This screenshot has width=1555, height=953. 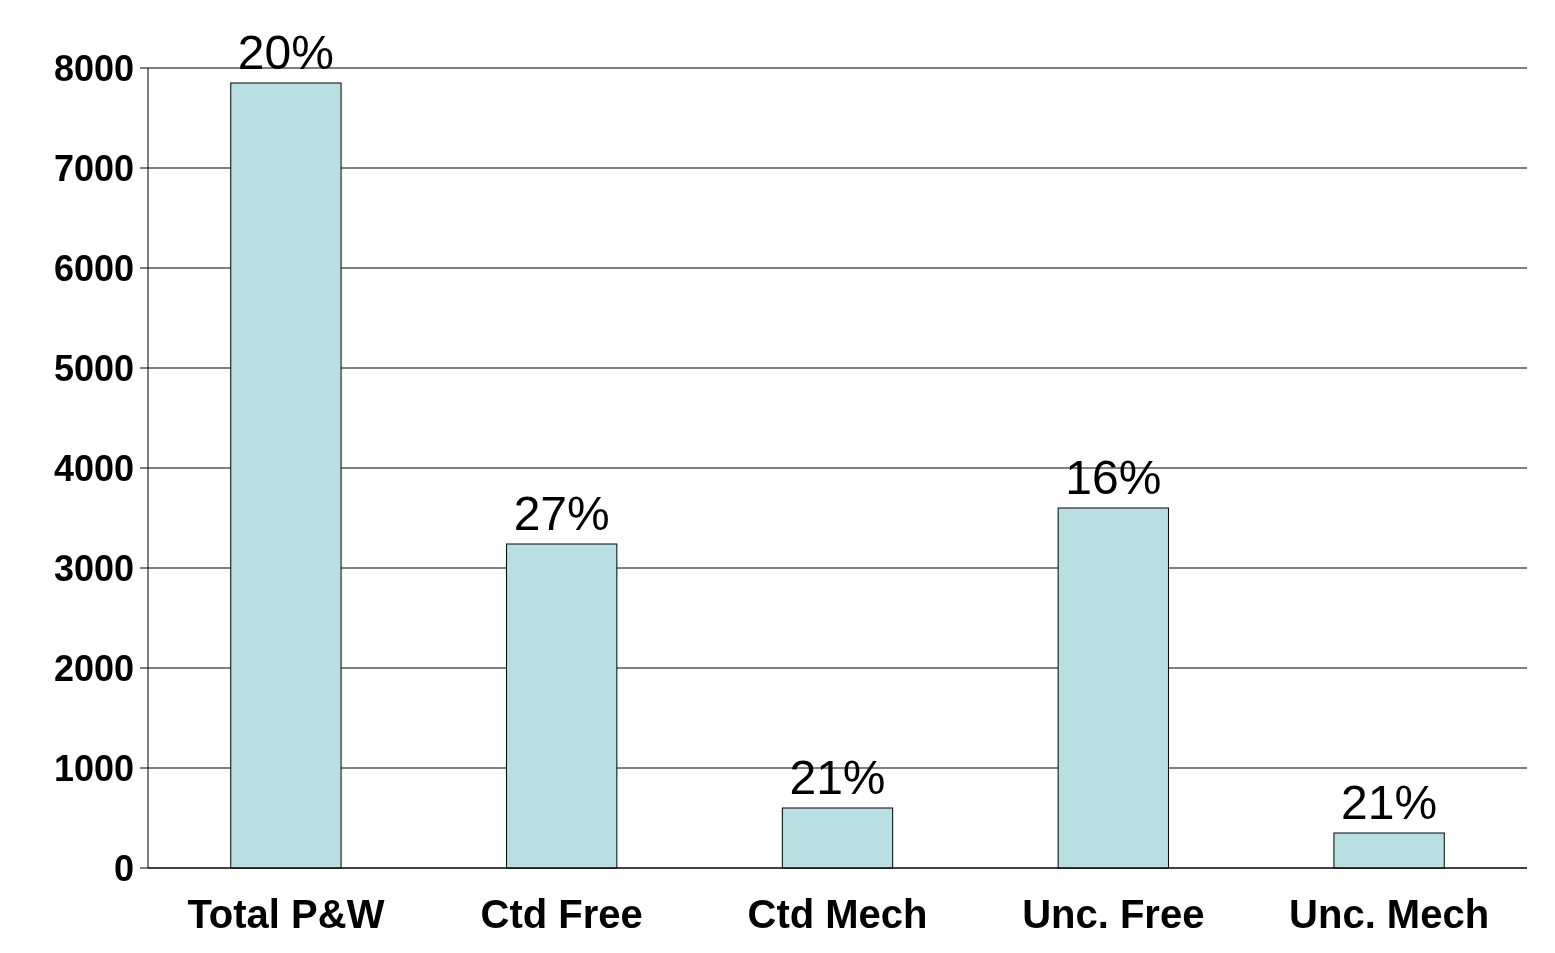 What do you see at coordinates (123, 868) in the screenshot?
I see `y-tick-label: 0` at bounding box center [123, 868].